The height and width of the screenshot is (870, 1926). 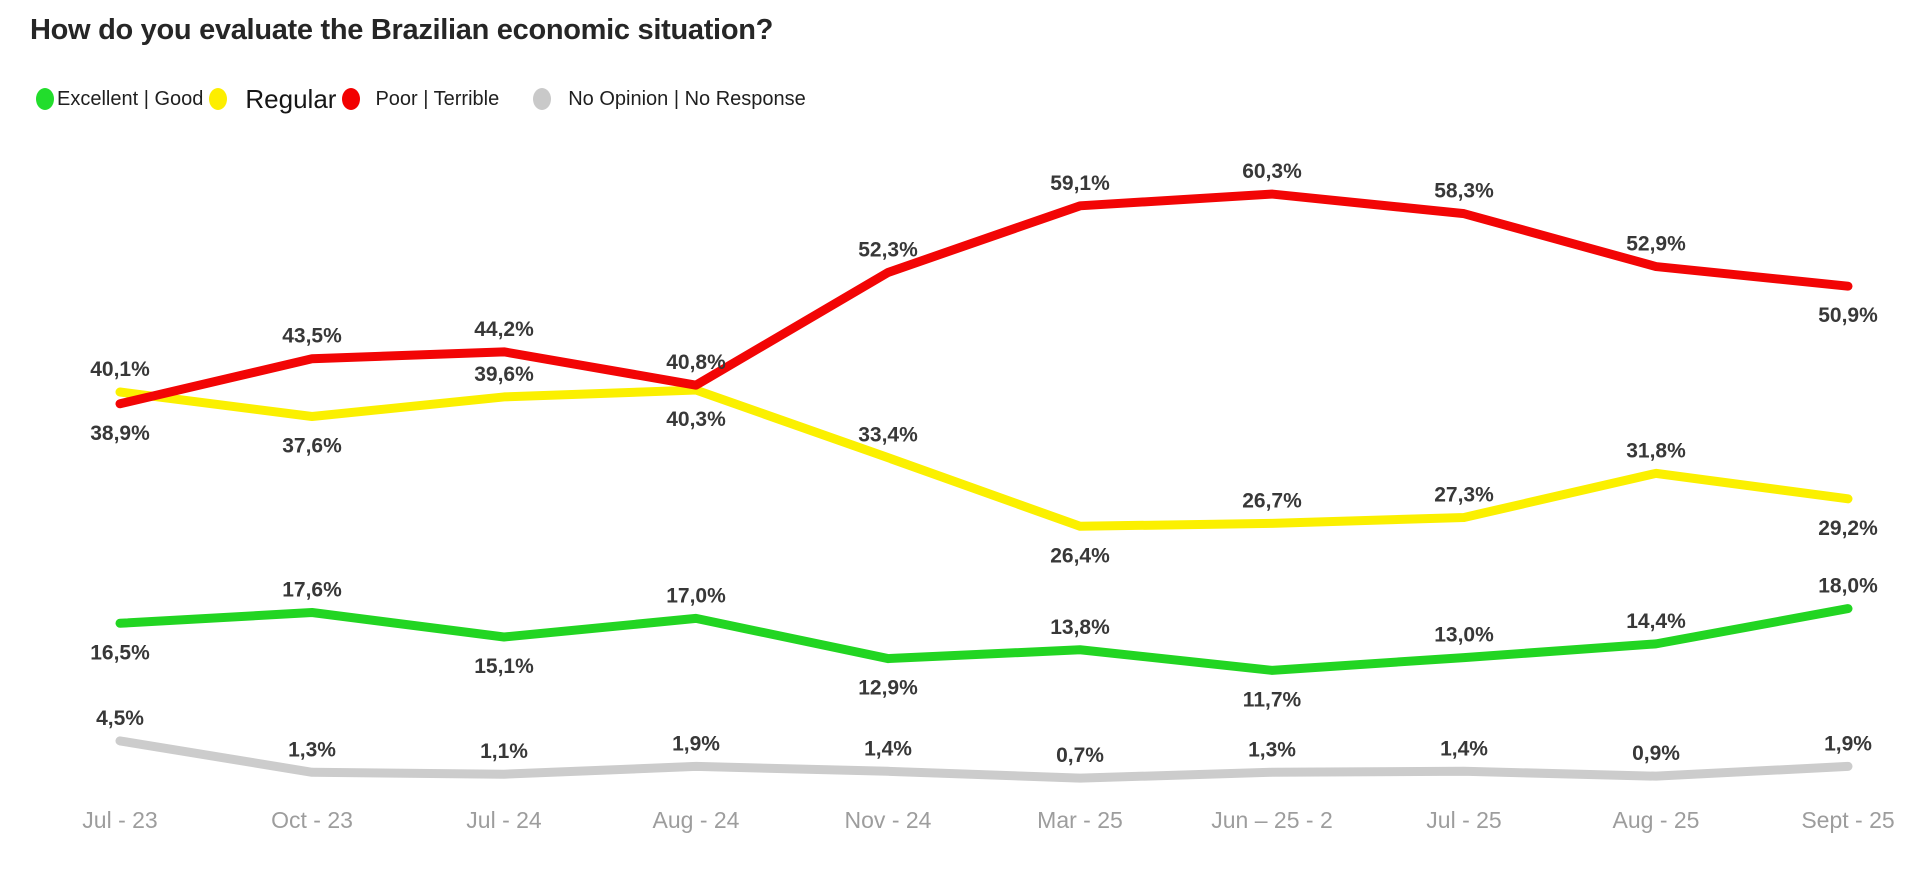 I want to click on x-axis-label-7: Jul - 25, so click(x=1463, y=820).